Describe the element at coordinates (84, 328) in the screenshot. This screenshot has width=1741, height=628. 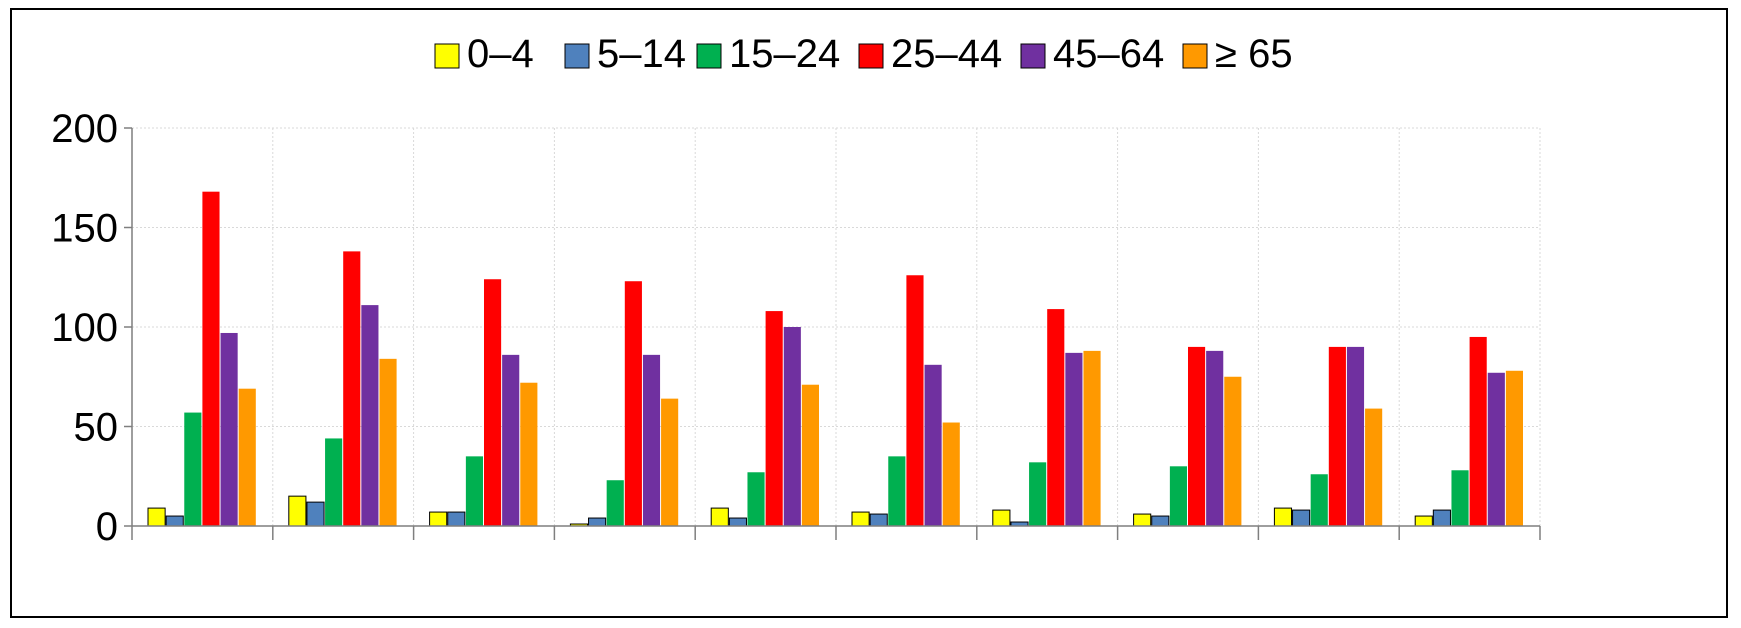
I see `y-tick-label: 100` at that location.